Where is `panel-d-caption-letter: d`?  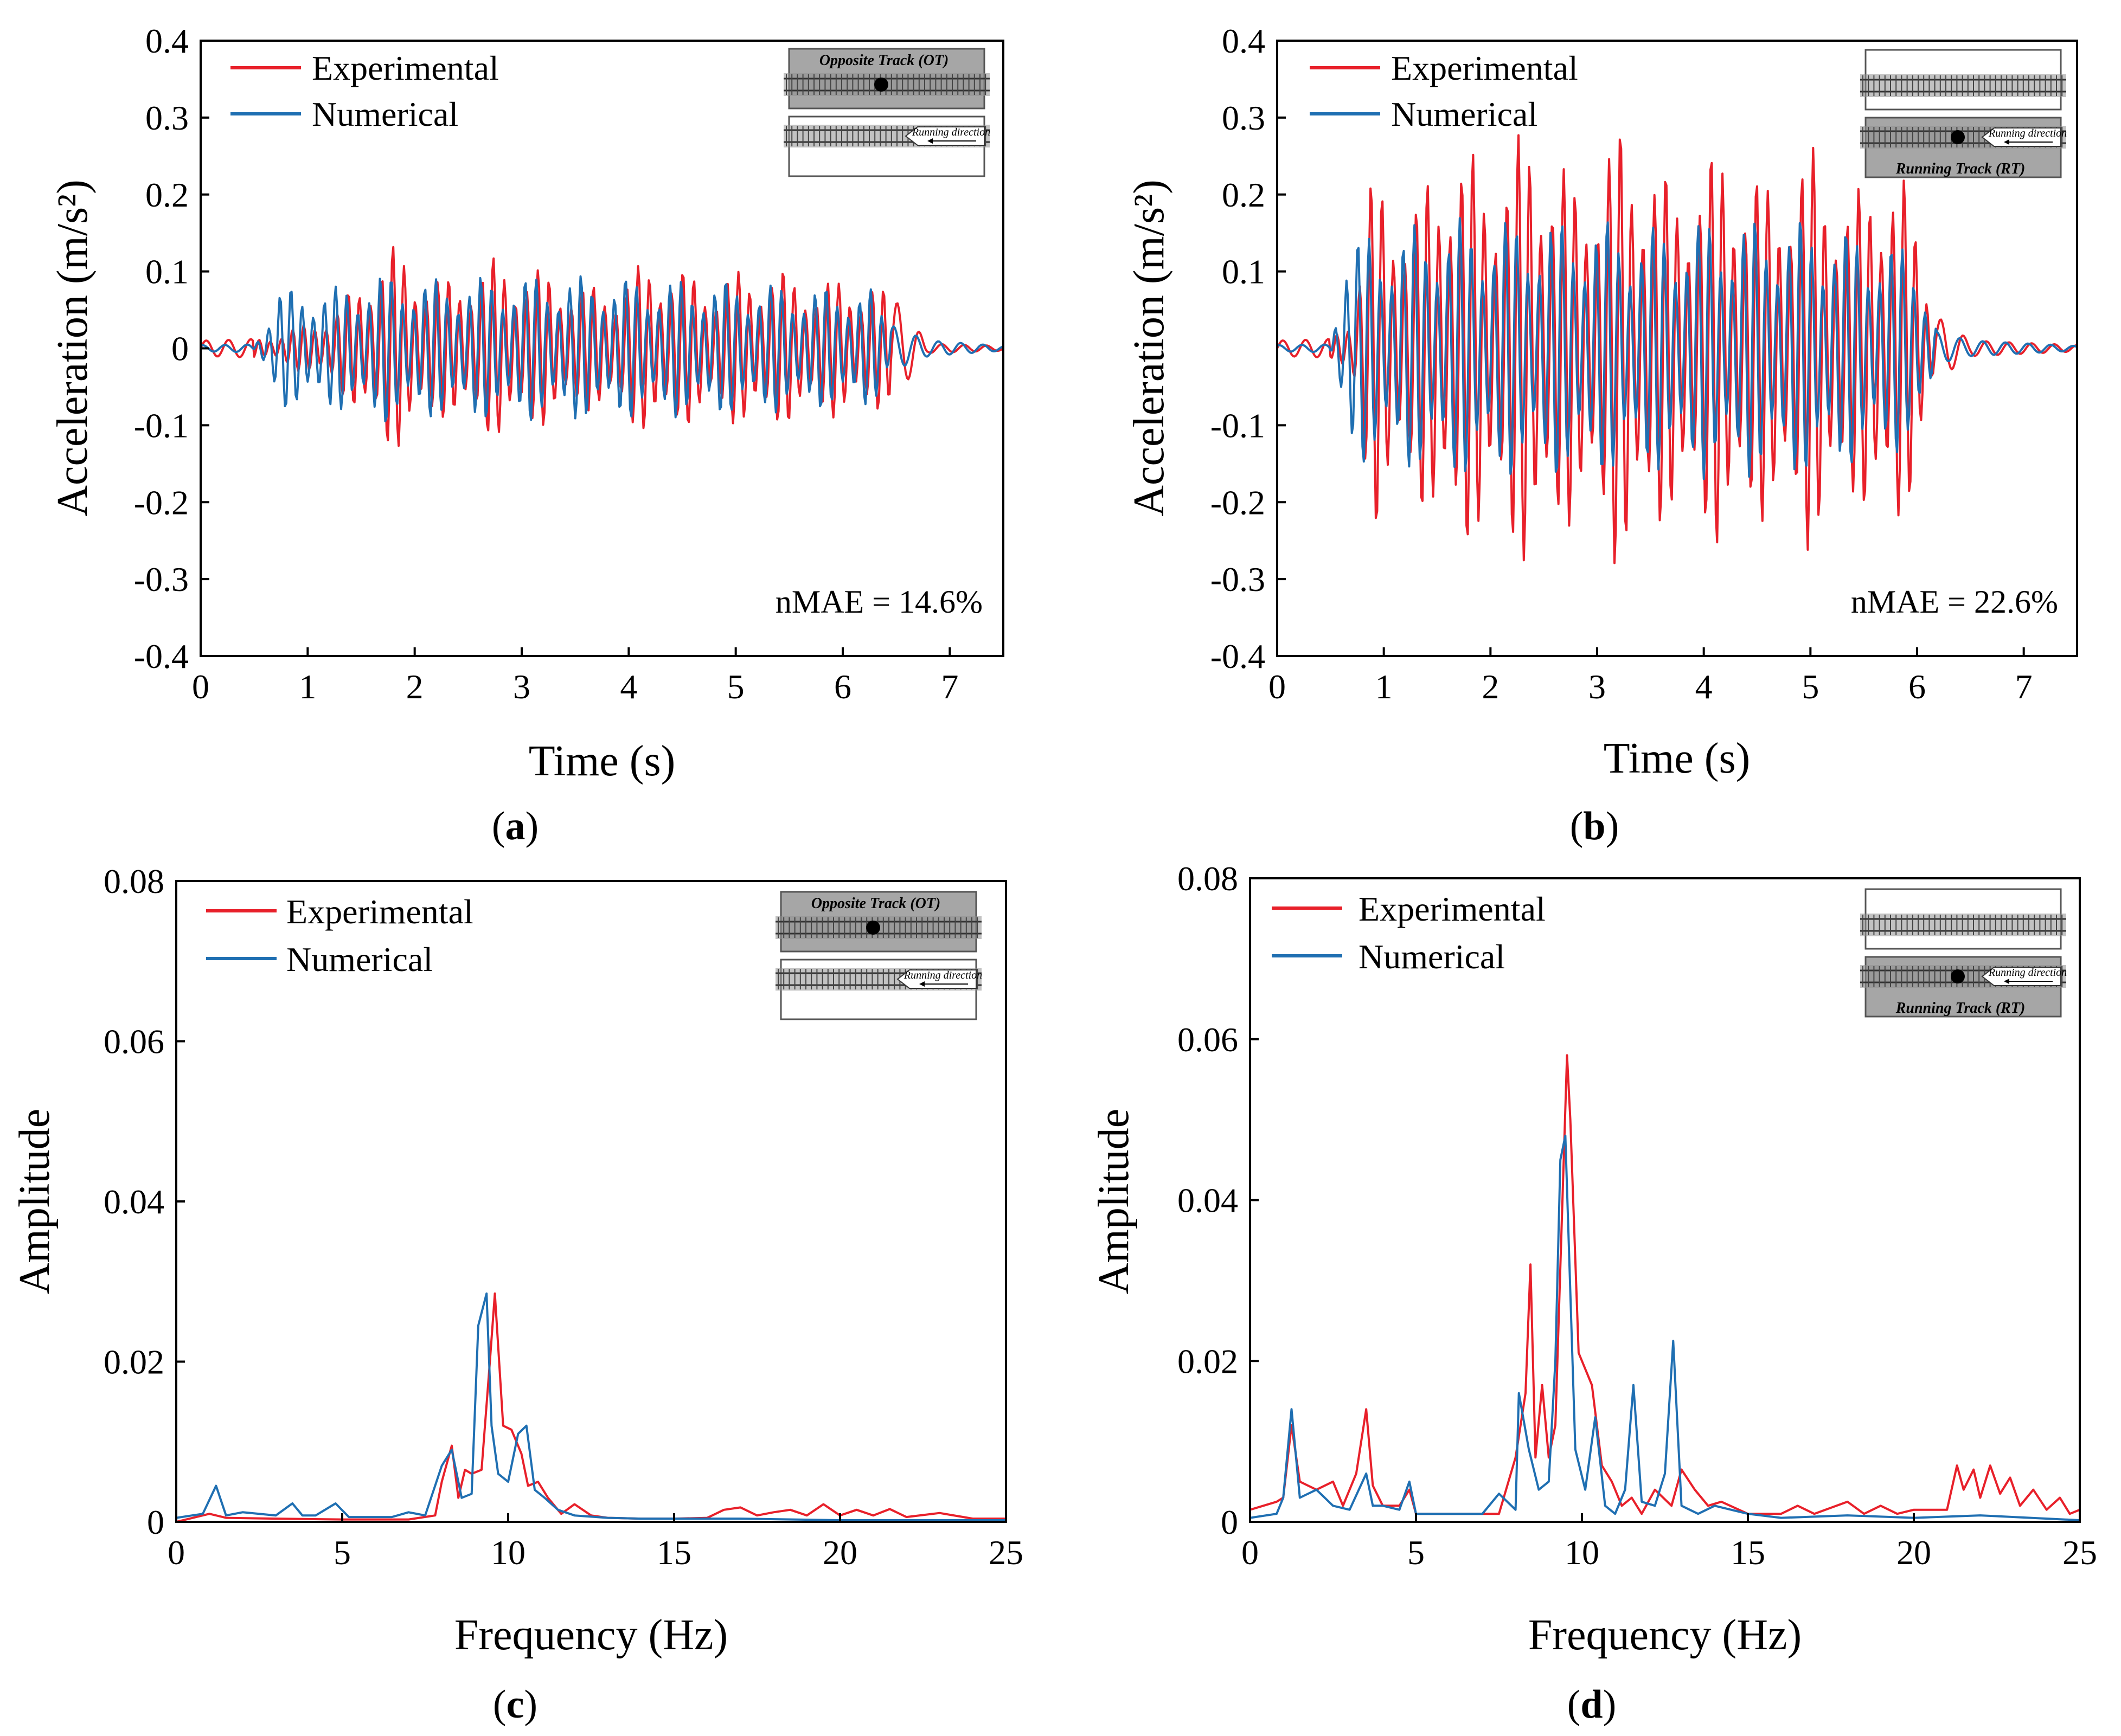 panel-d-caption-letter: d is located at coordinates (1591, 1704).